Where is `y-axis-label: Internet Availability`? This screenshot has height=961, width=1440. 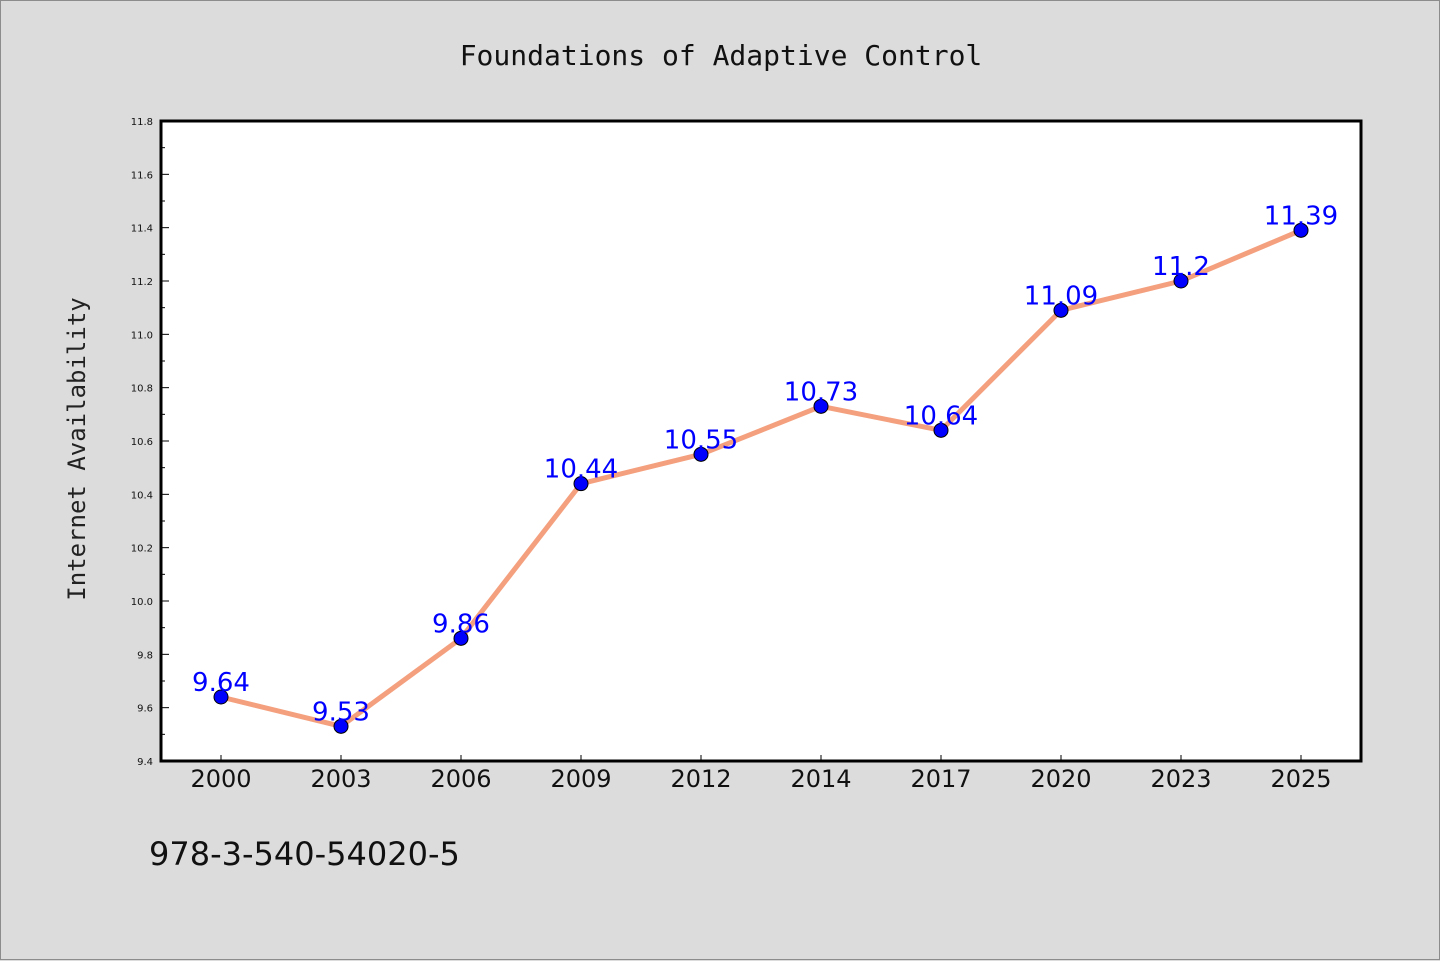
y-axis-label: Internet Availability is located at coordinates (77, 448).